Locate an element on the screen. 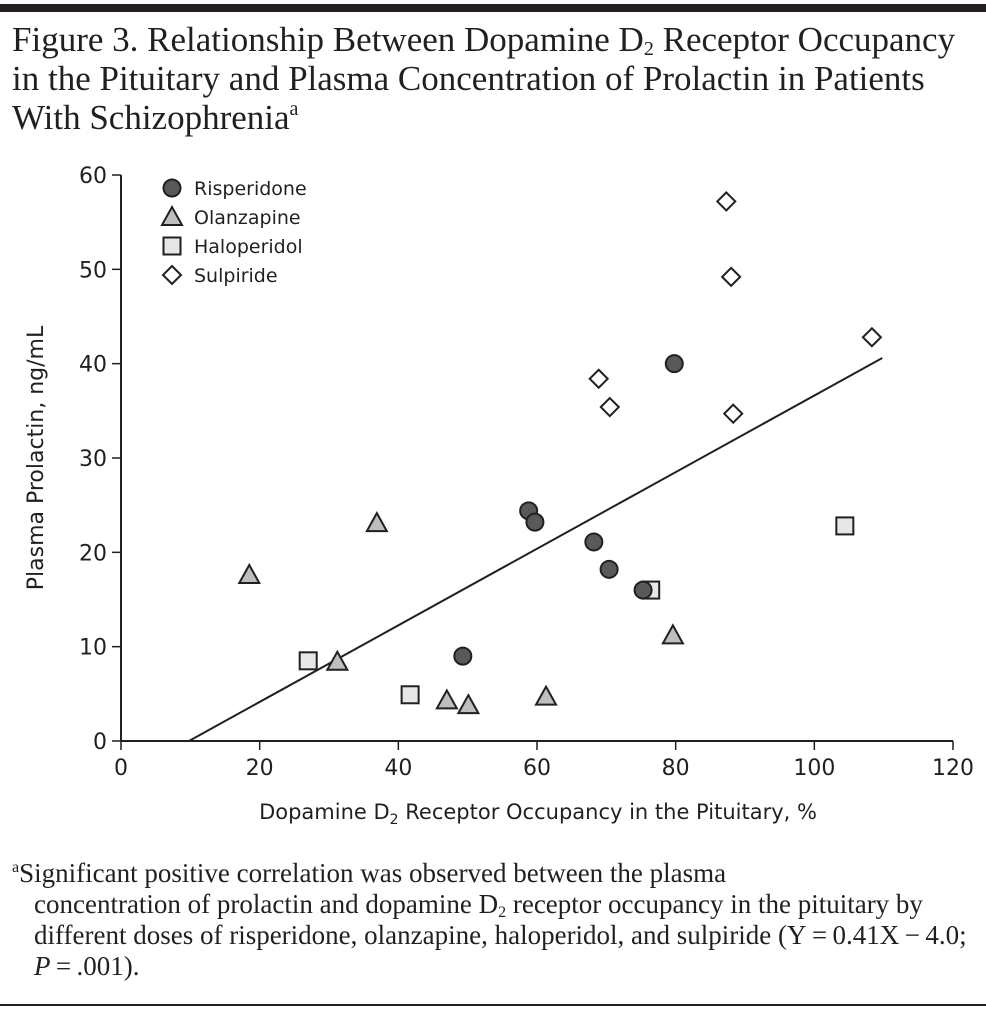 This screenshot has width=986, height=1012. legend-item-sulpiride: Sulpiride is located at coordinates (219, 275).